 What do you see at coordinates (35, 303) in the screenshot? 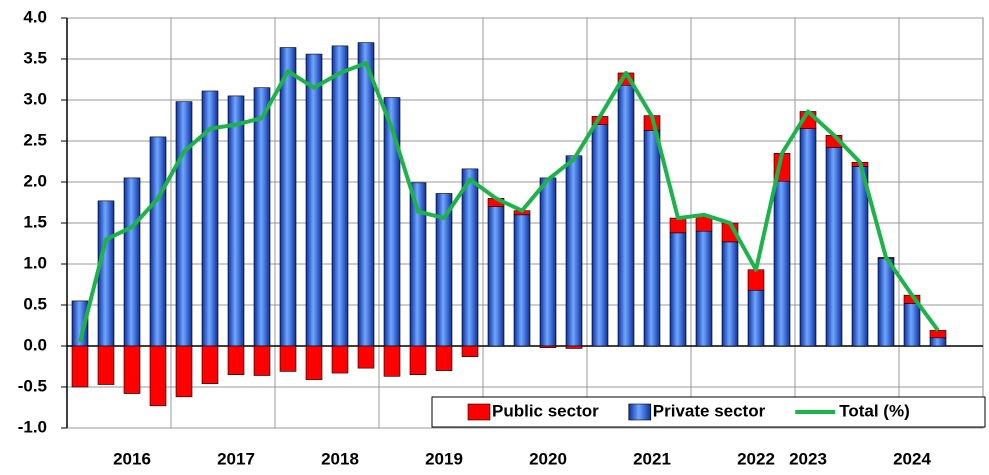
I see `y-tick-label: 0.5` at bounding box center [35, 303].